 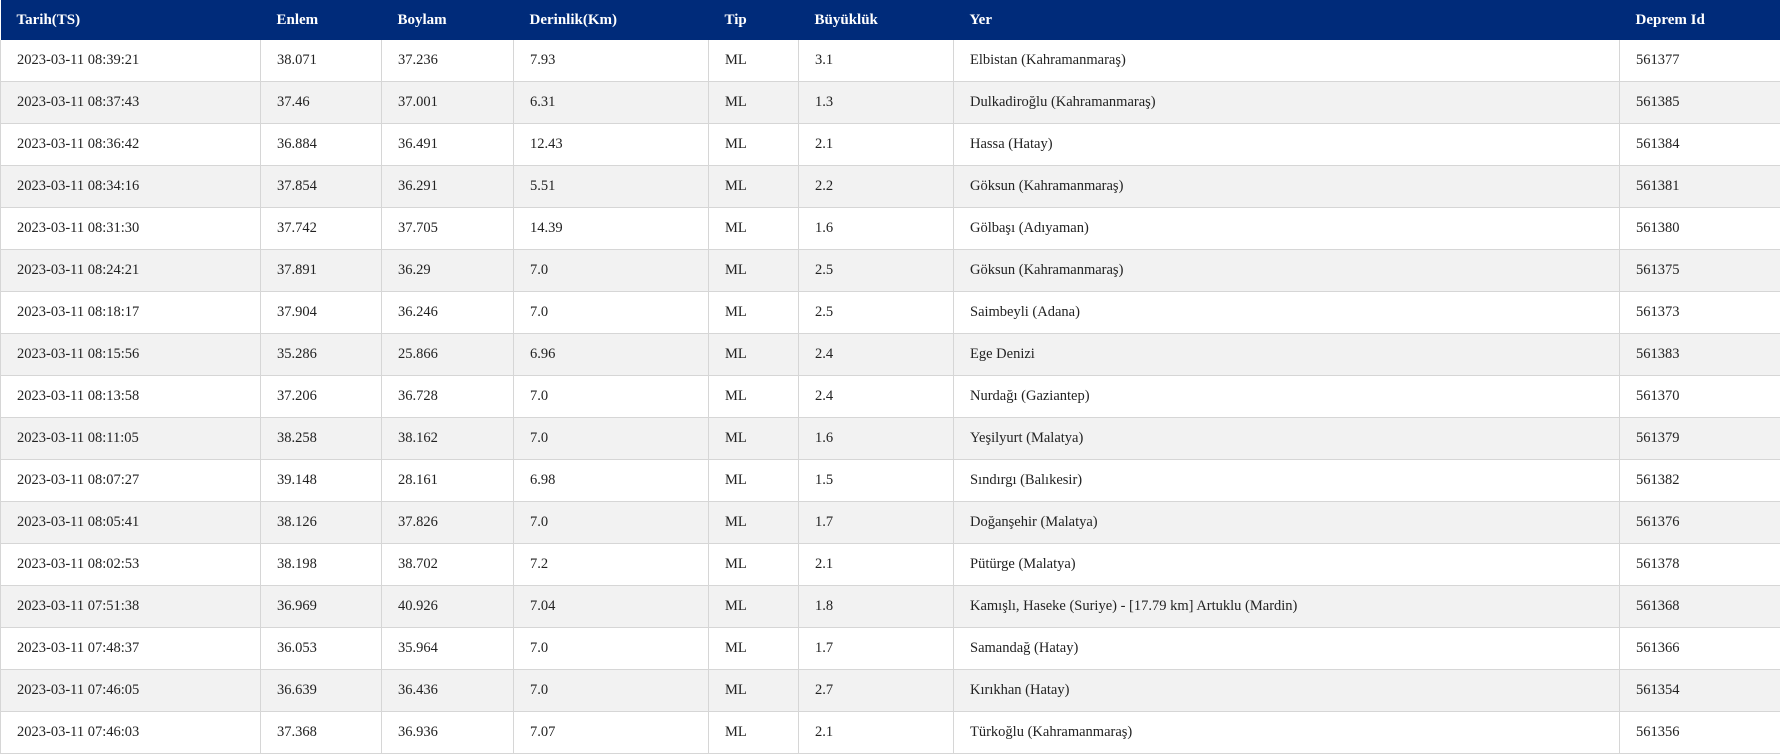 What do you see at coordinates (447, 564) in the screenshot?
I see `cell-longitude: 38.702` at bounding box center [447, 564].